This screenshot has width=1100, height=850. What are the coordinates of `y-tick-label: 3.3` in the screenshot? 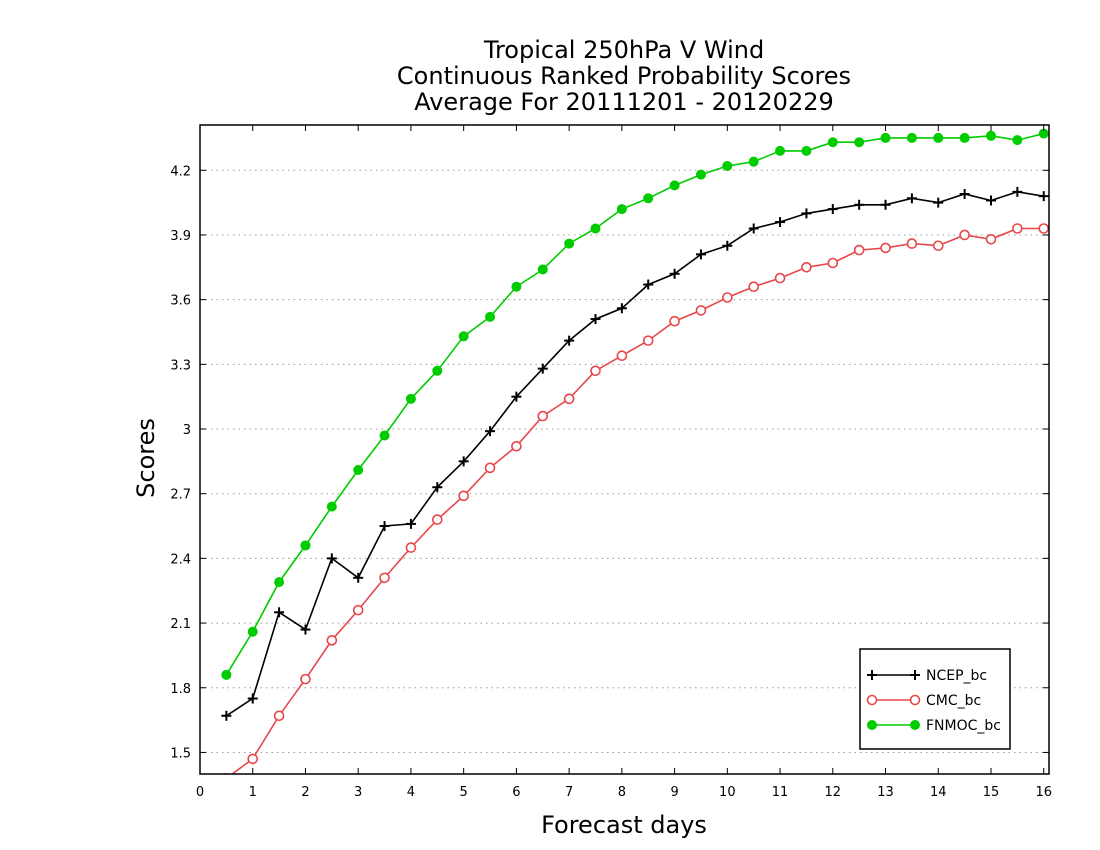 It's located at (180, 365).